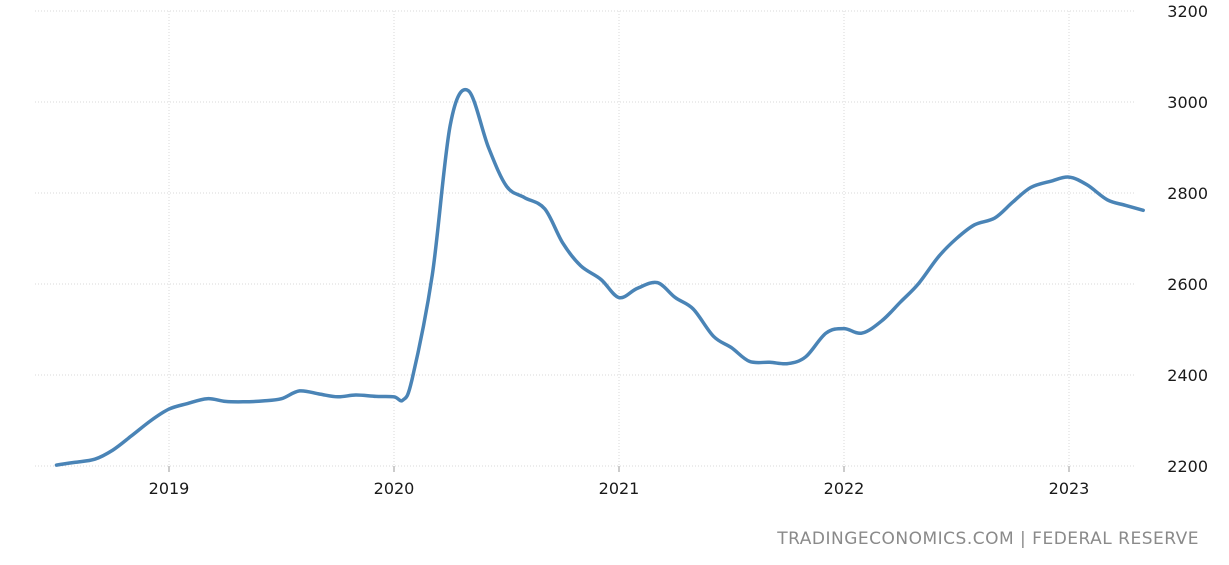  I want to click on y-tick-label: 3200, so click(1187, 11).